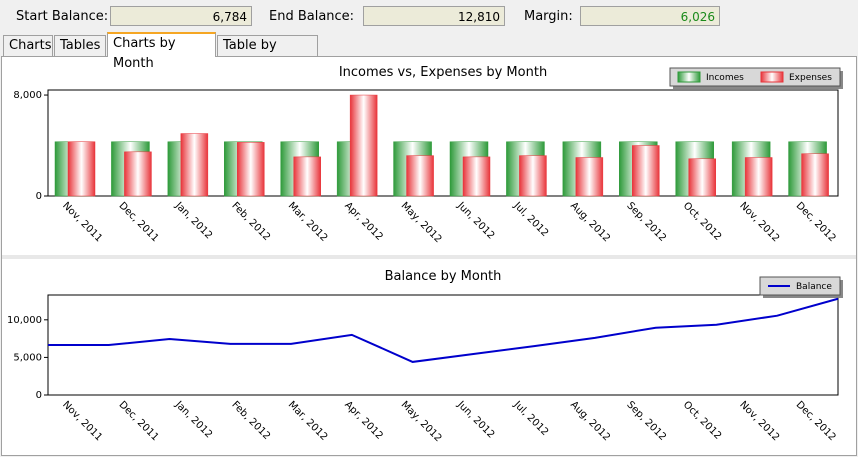 Image resolution: width=858 pixels, height=457 pixels. I want to click on chart-title: Incomes vs, Expenses by Month, so click(443, 72).